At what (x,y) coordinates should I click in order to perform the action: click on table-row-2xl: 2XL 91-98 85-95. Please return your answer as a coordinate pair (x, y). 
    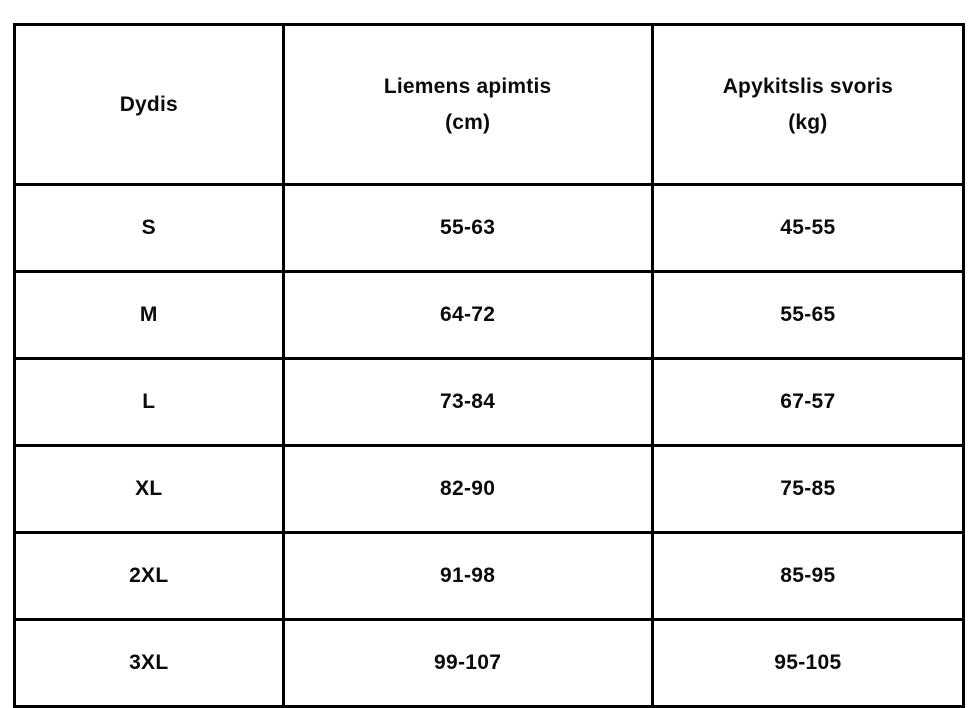
    Looking at the image, I should click on (489, 576).